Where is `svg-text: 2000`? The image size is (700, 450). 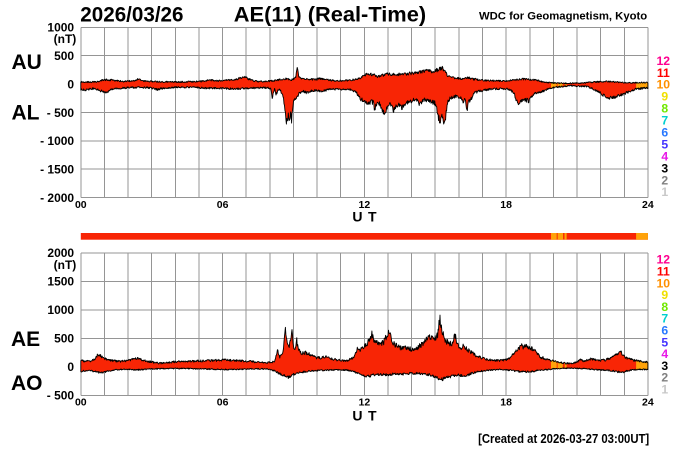 svg-text: 2000 is located at coordinates (60, 253).